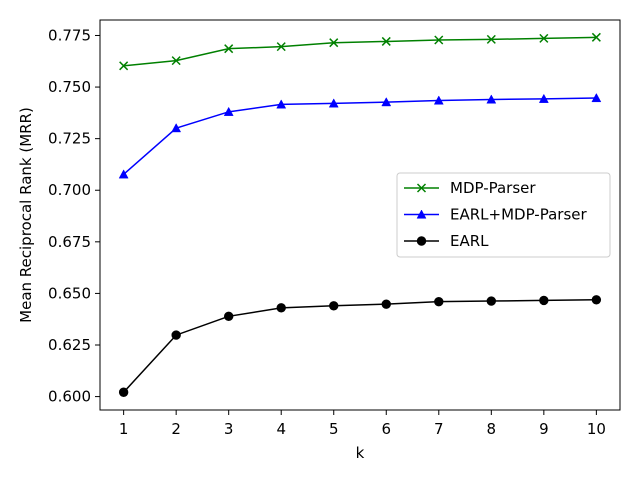 Image resolution: width=640 pixels, height=480 pixels. I want to click on x-tick-label: 5, so click(334, 429).